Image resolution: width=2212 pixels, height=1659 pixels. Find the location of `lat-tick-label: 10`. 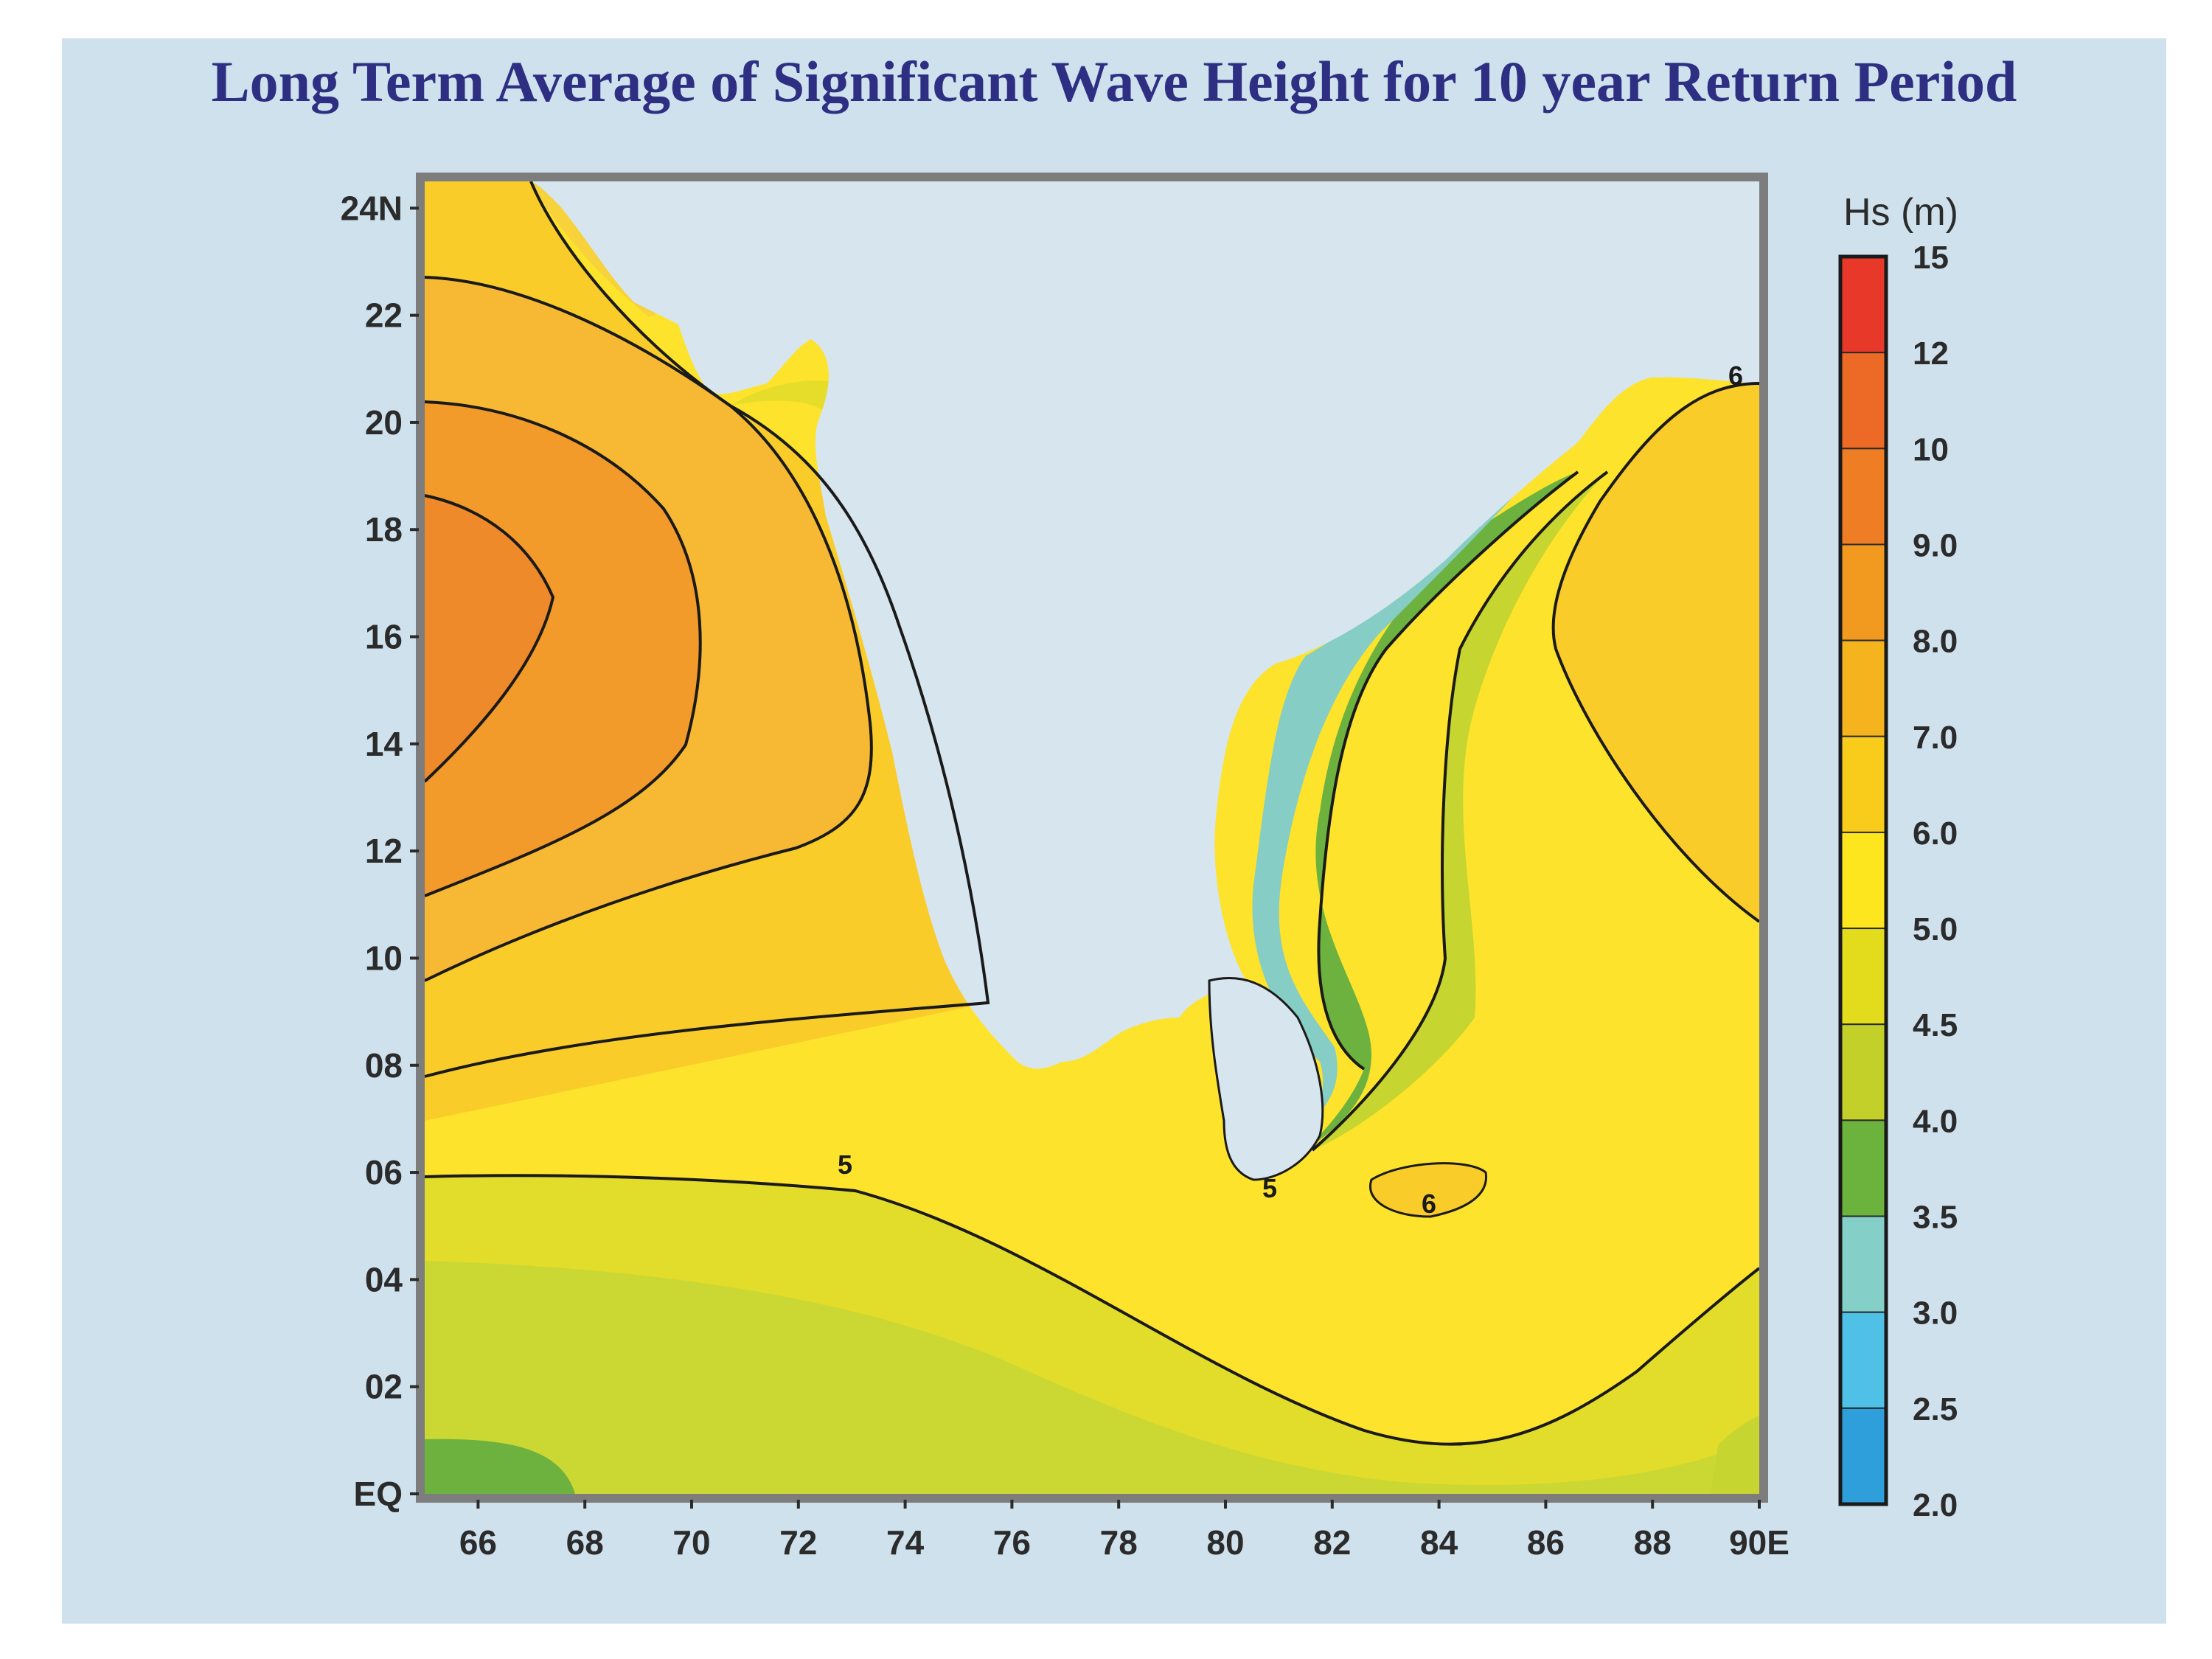

lat-tick-label: 10 is located at coordinates (384, 958).